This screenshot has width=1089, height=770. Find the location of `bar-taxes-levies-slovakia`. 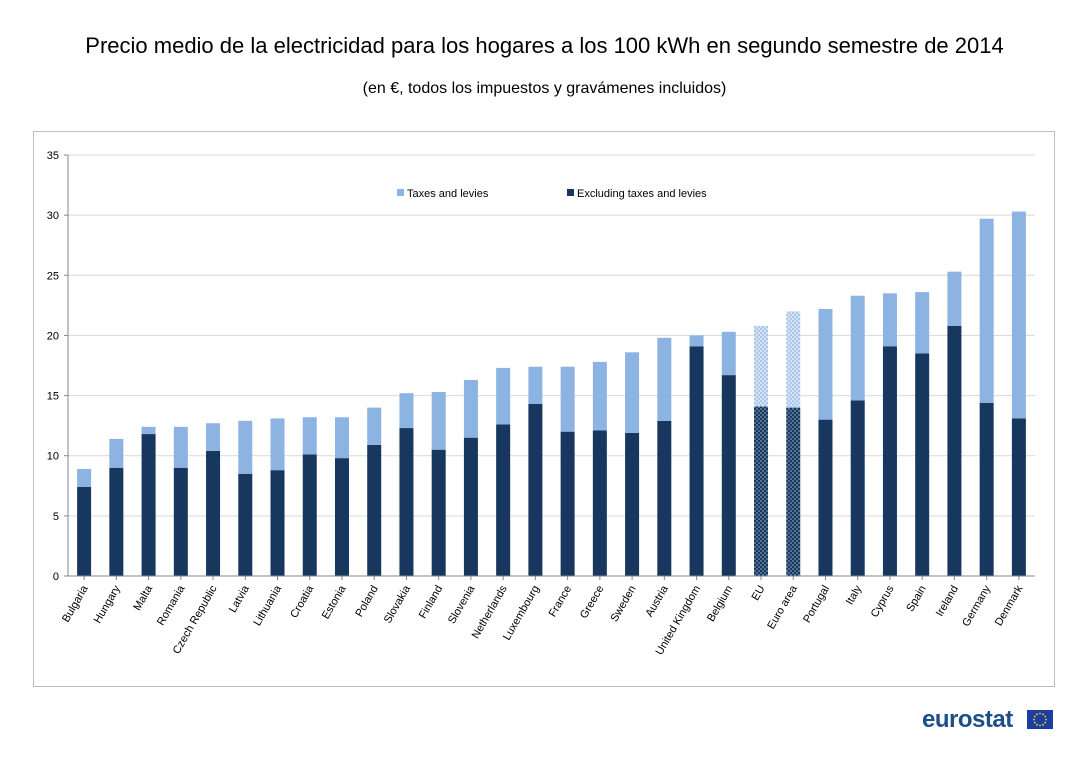

bar-taxes-levies-slovakia is located at coordinates (406, 411).